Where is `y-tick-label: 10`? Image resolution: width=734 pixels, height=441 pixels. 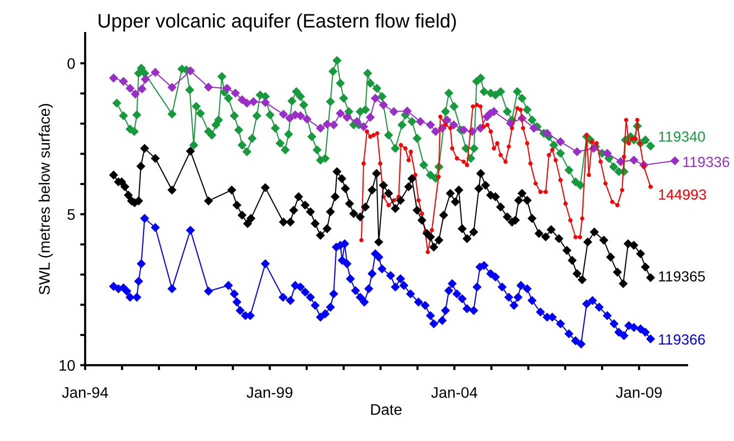
y-tick-label: 10 is located at coordinates (67, 365).